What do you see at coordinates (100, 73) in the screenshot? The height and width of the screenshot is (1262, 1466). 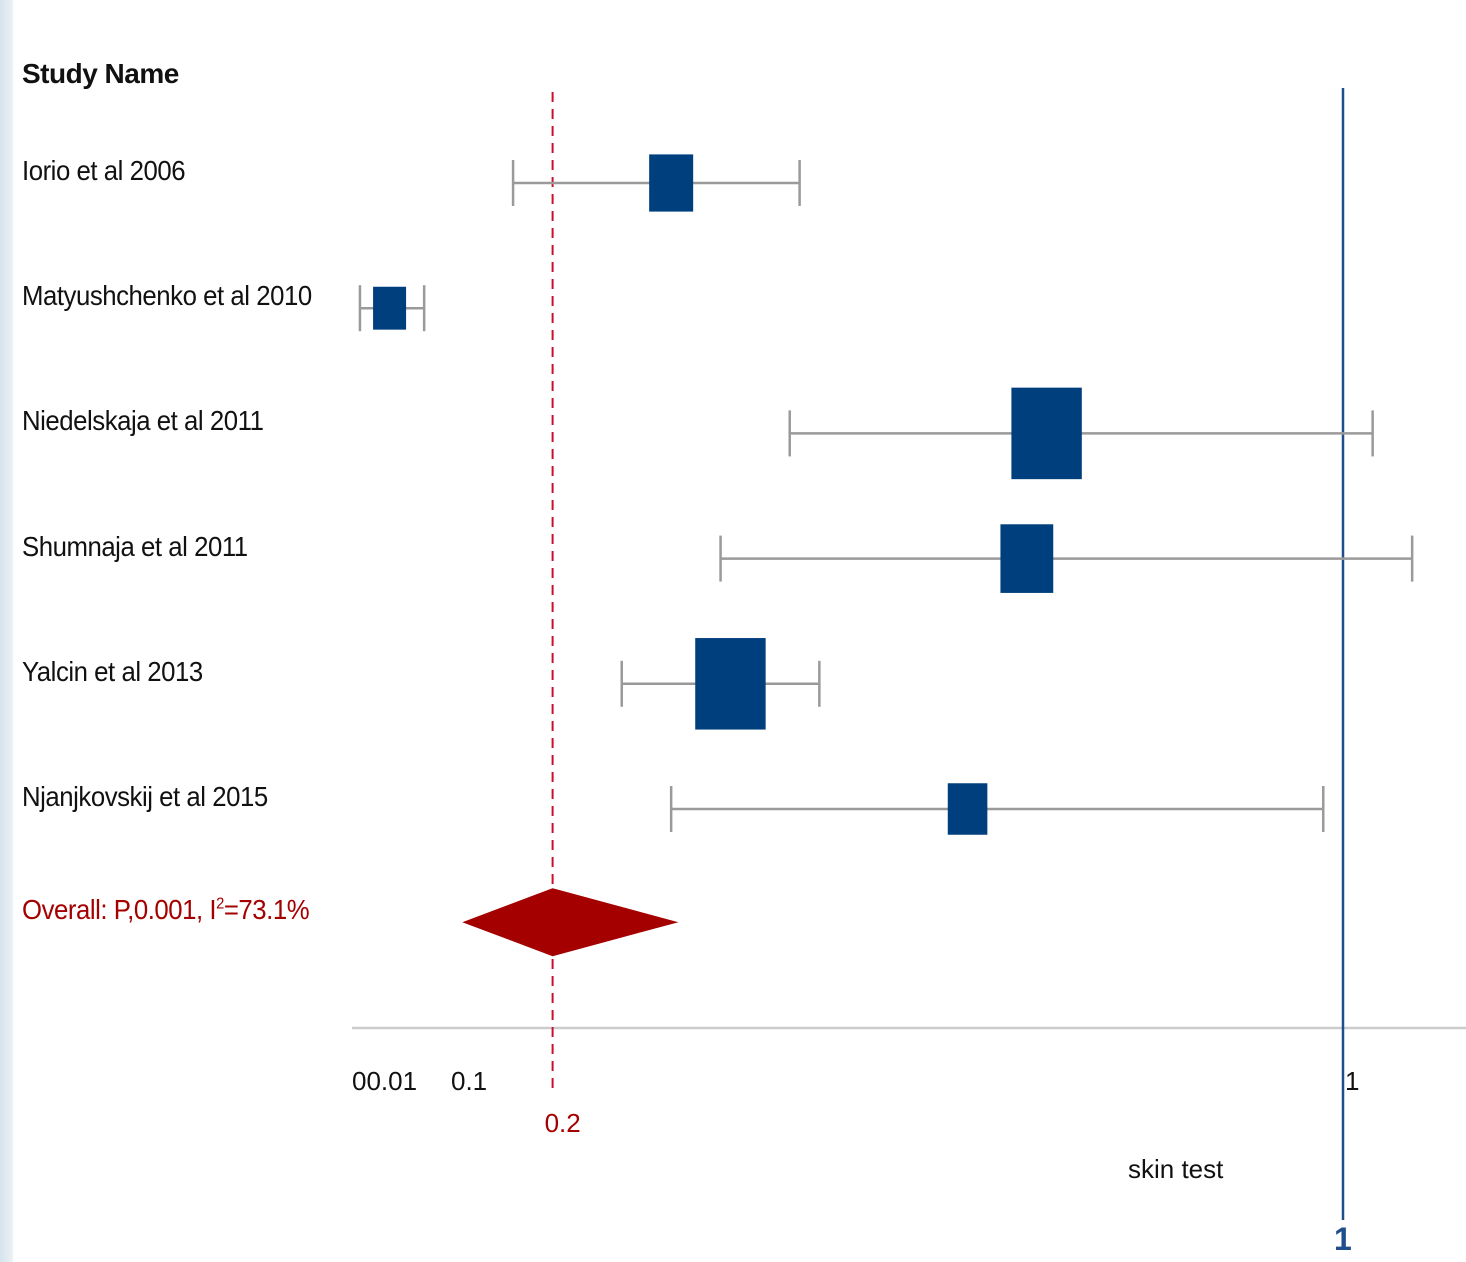 I see `study-name-header: Study Name` at bounding box center [100, 73].